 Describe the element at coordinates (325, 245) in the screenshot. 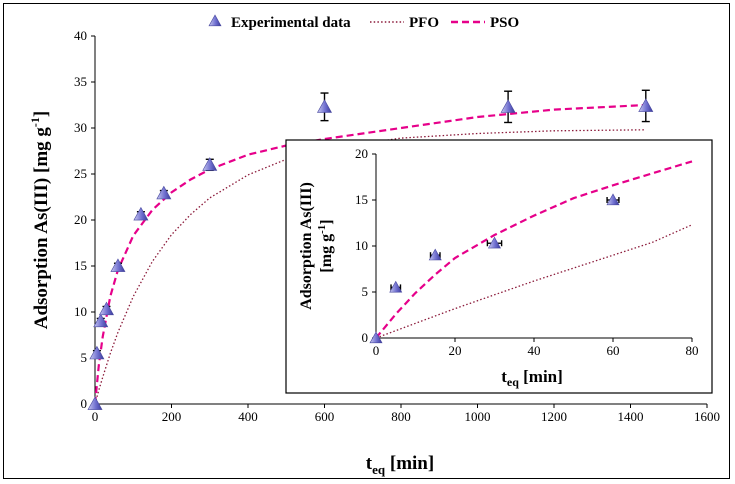

I see `inset-y-axis-unit: [mg g-1]` at that location.